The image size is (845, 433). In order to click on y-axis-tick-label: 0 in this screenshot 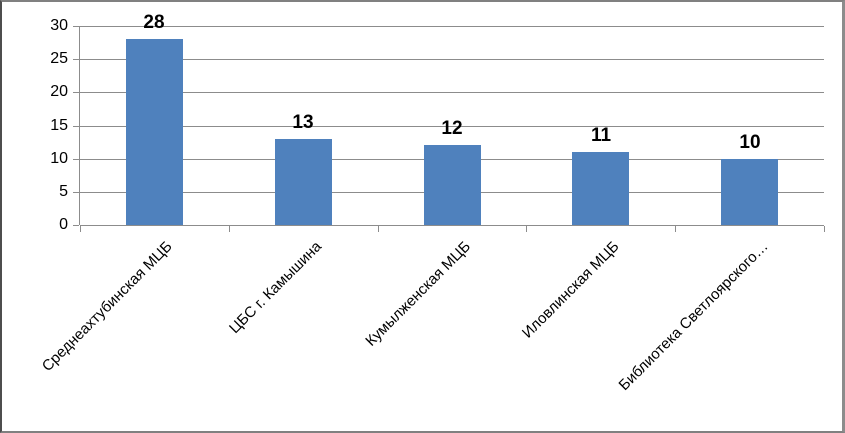, I will do `click(63, 224)`.